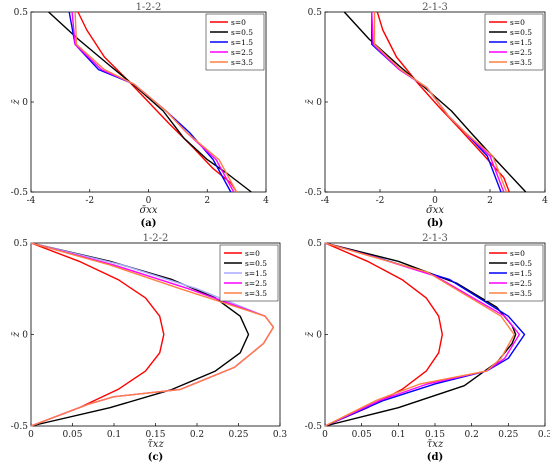 This screenshot has width=550, height=467. Describe the element at coordinates (149, 223) in the screenshot. I see `panel-label: (a)` at that location.